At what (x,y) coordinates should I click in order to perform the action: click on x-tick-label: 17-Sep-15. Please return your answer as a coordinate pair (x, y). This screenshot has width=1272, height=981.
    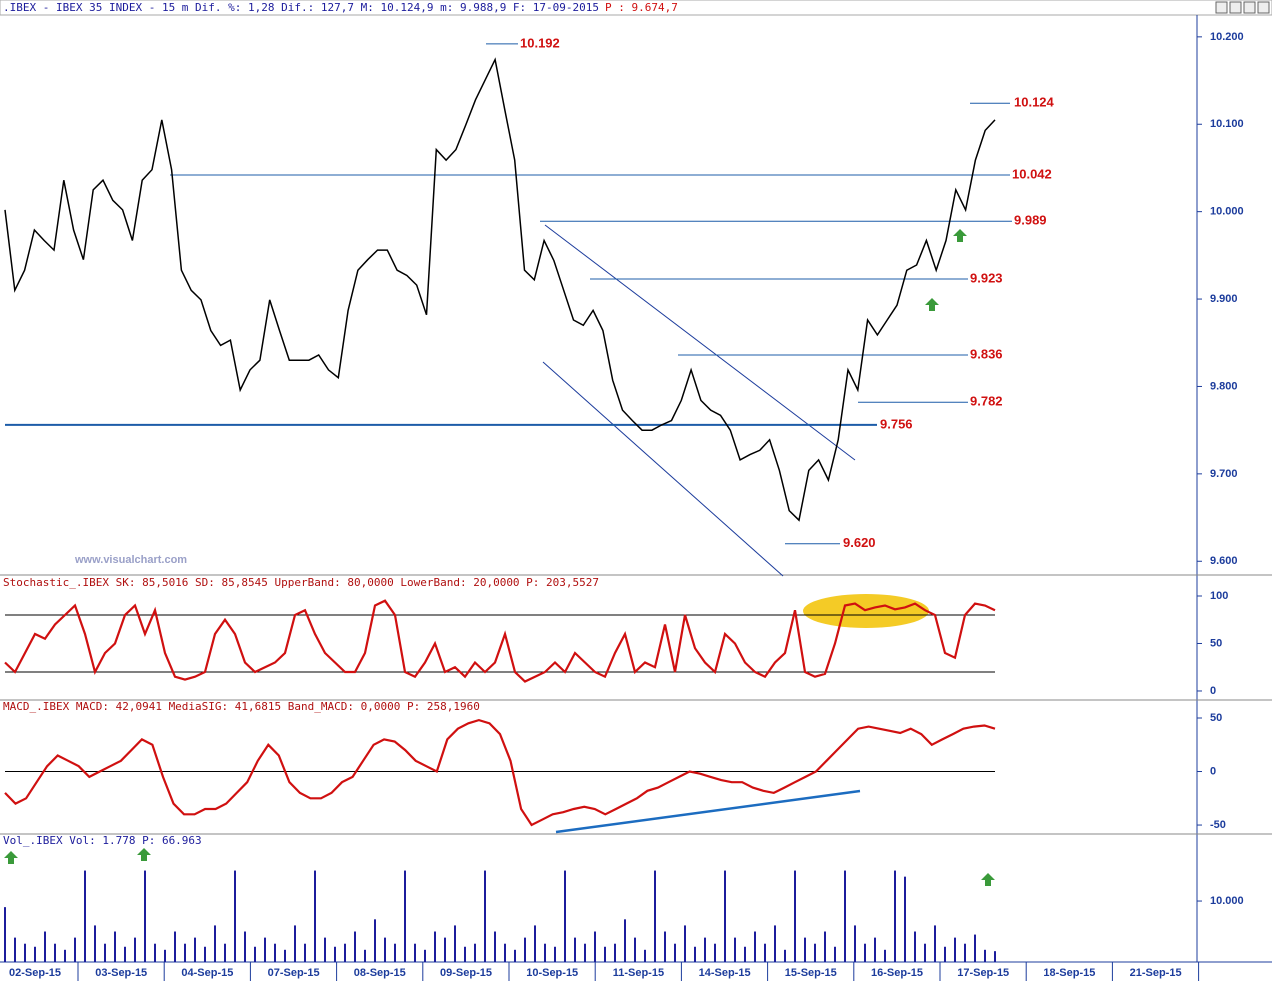
    Looking at the image, I should click on (983, 973).